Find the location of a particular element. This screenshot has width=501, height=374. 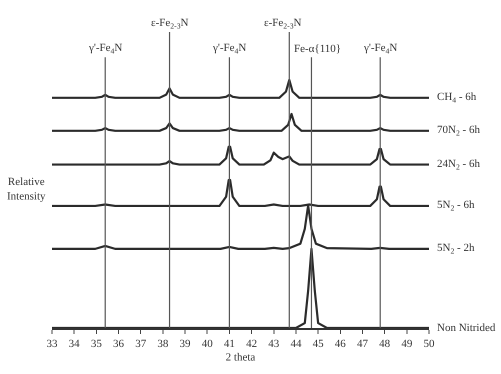

x-tick-label: 44 is located at coordinates (296, 344).